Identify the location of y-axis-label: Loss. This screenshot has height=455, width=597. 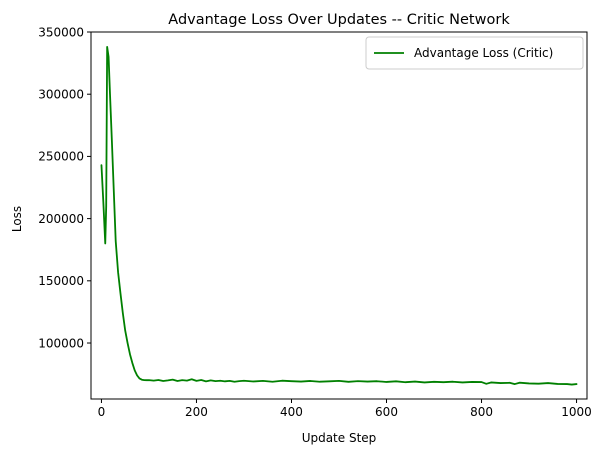
(17, 219).